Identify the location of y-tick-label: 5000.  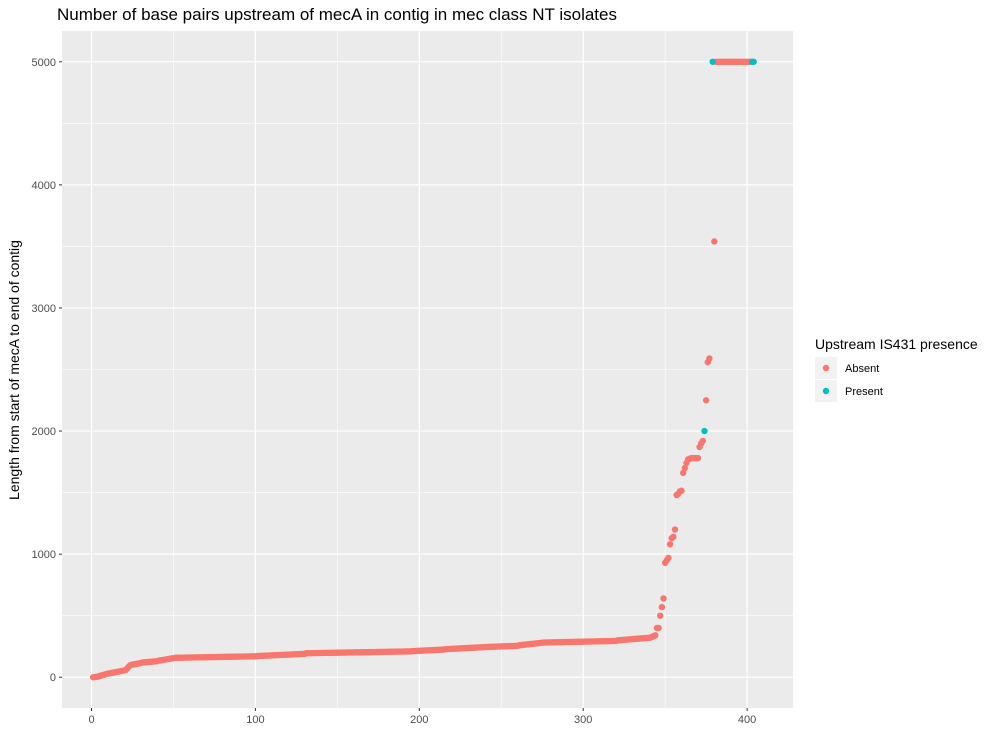
(44, 63).